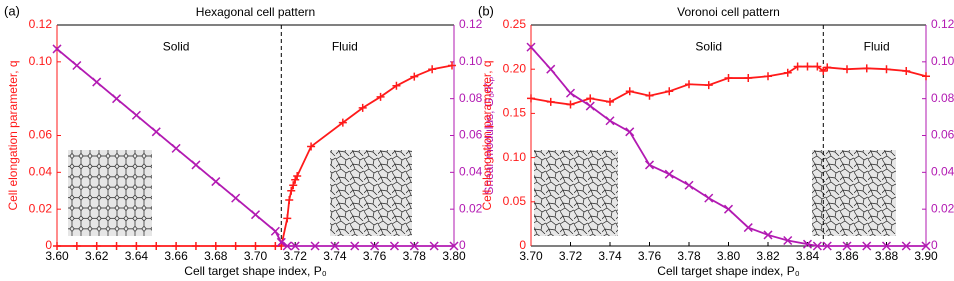  What do you see at coordinates (808, 256) in the screenshot?
I see `x-tick-label: 3.84` at bounding box center [808, 256].